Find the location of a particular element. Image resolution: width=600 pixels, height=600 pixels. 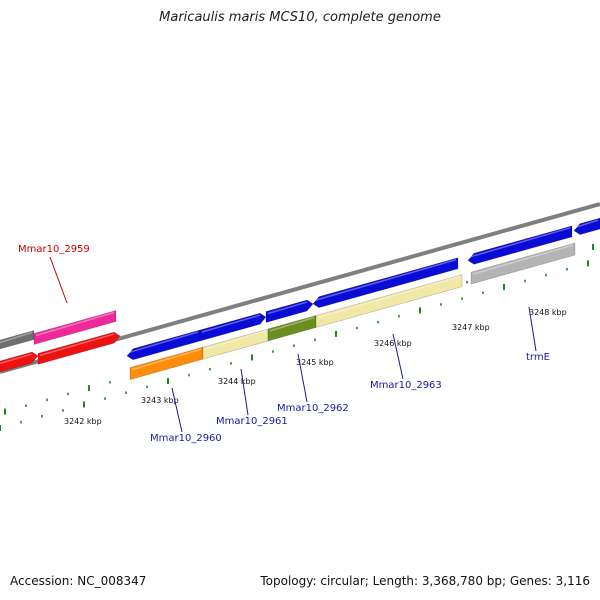

gene-block-gray-highlight is located at coordinates (16, 337).